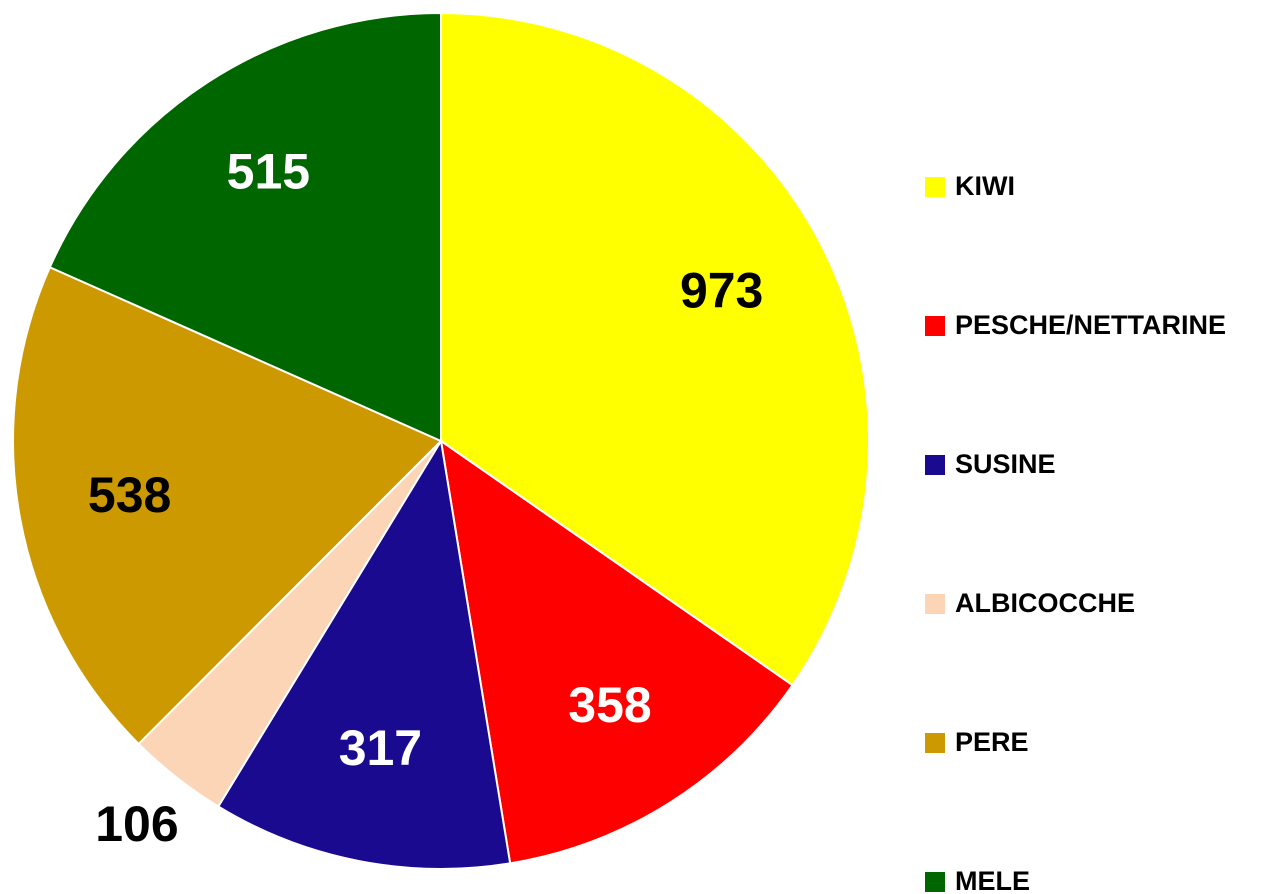 The width and height of the screenshot is (1275, 894). Describe the element at coordinates (721, 290) in the screenshot. I see `data-label: 973` at that location.